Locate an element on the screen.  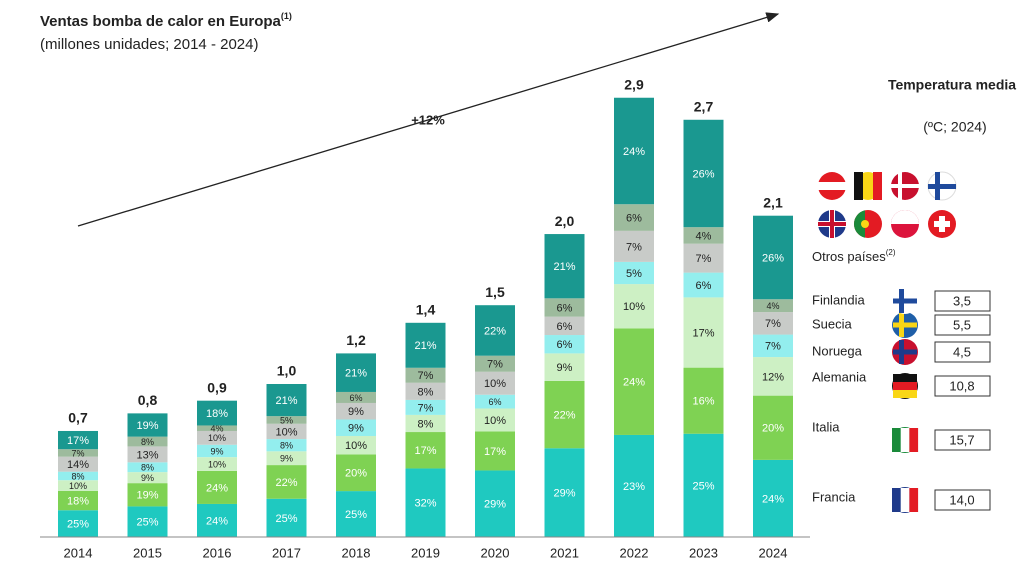
flags is located at coordinates (887, 204).